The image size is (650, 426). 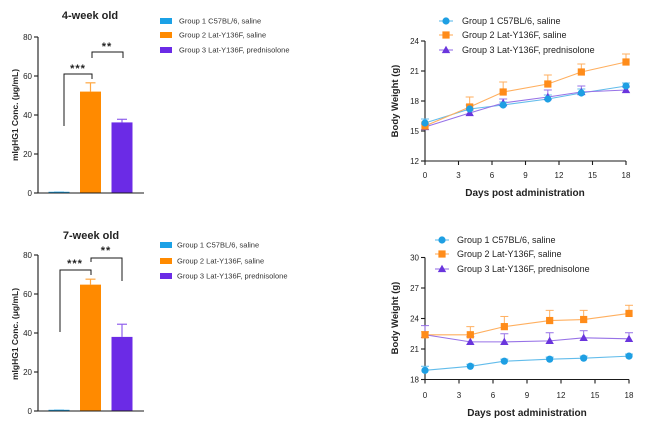 I want to click on x-tick-label: 12, so click(x=561, y=395).